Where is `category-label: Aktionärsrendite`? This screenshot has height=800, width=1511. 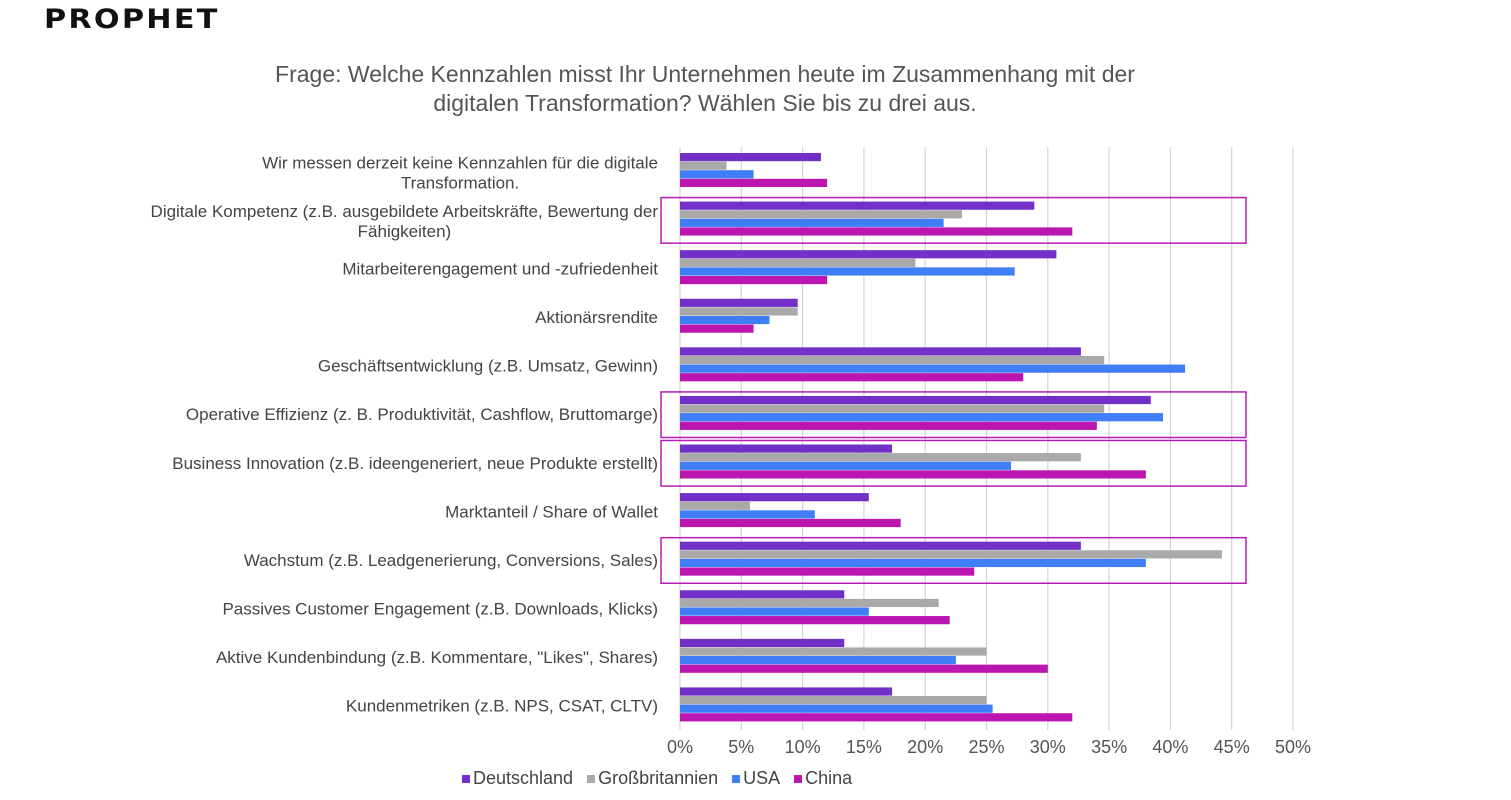
category-label: Aktionärsrendite is located at coordinates (596, 317).